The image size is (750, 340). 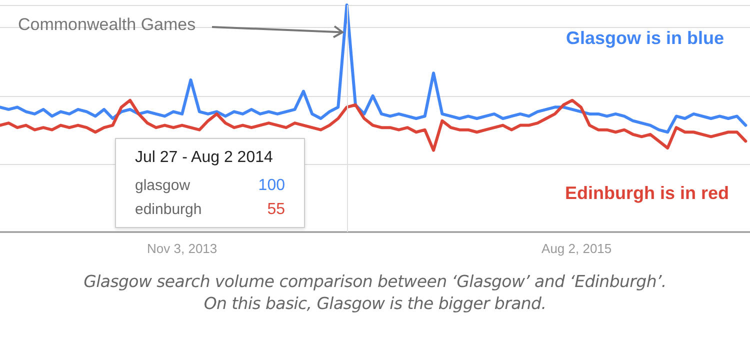 What do you see at coordinates (271, 186) in the screenshot?
I see `annotation: 100` at bounding box center [271, 186].